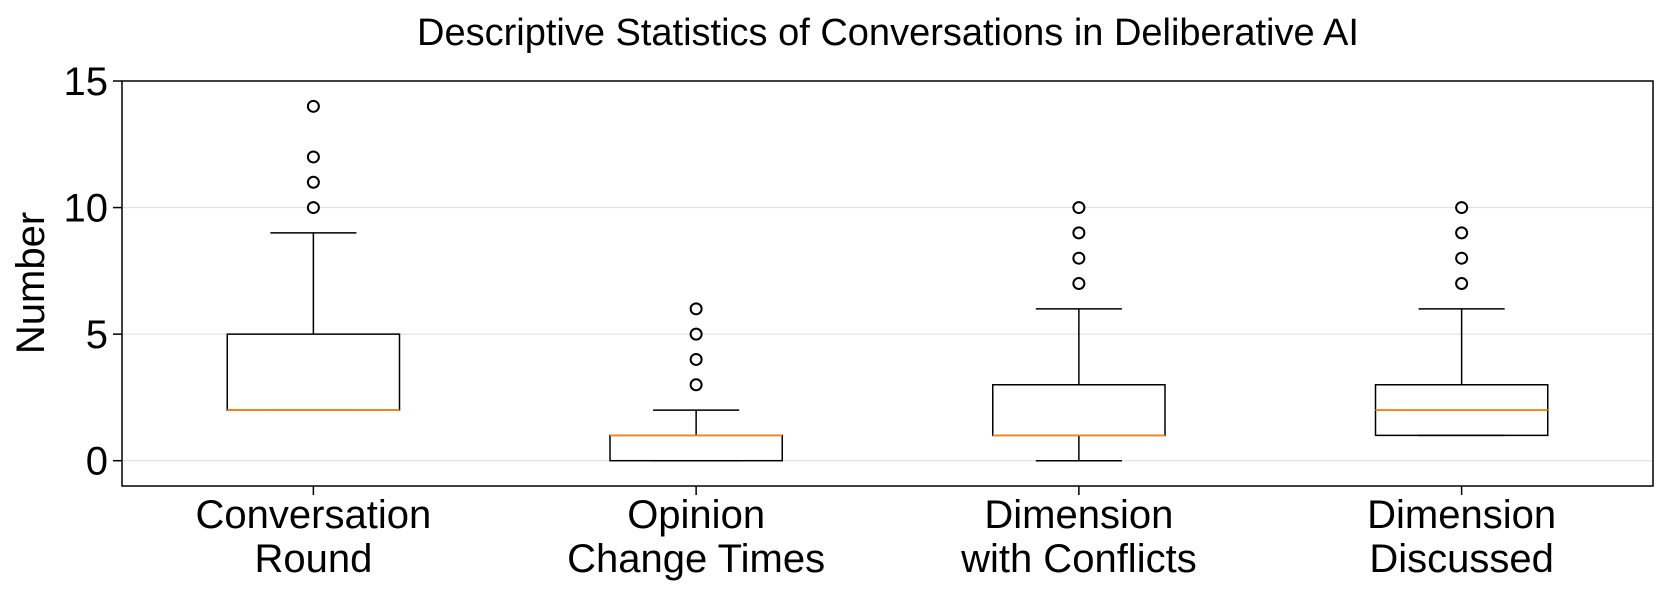 This screenshot has width=1661, height=600. What do you see at coordinates (696, 559) in the screenshot?
I see `x-tick-label: Change Times` at bounding box center [696, 559].